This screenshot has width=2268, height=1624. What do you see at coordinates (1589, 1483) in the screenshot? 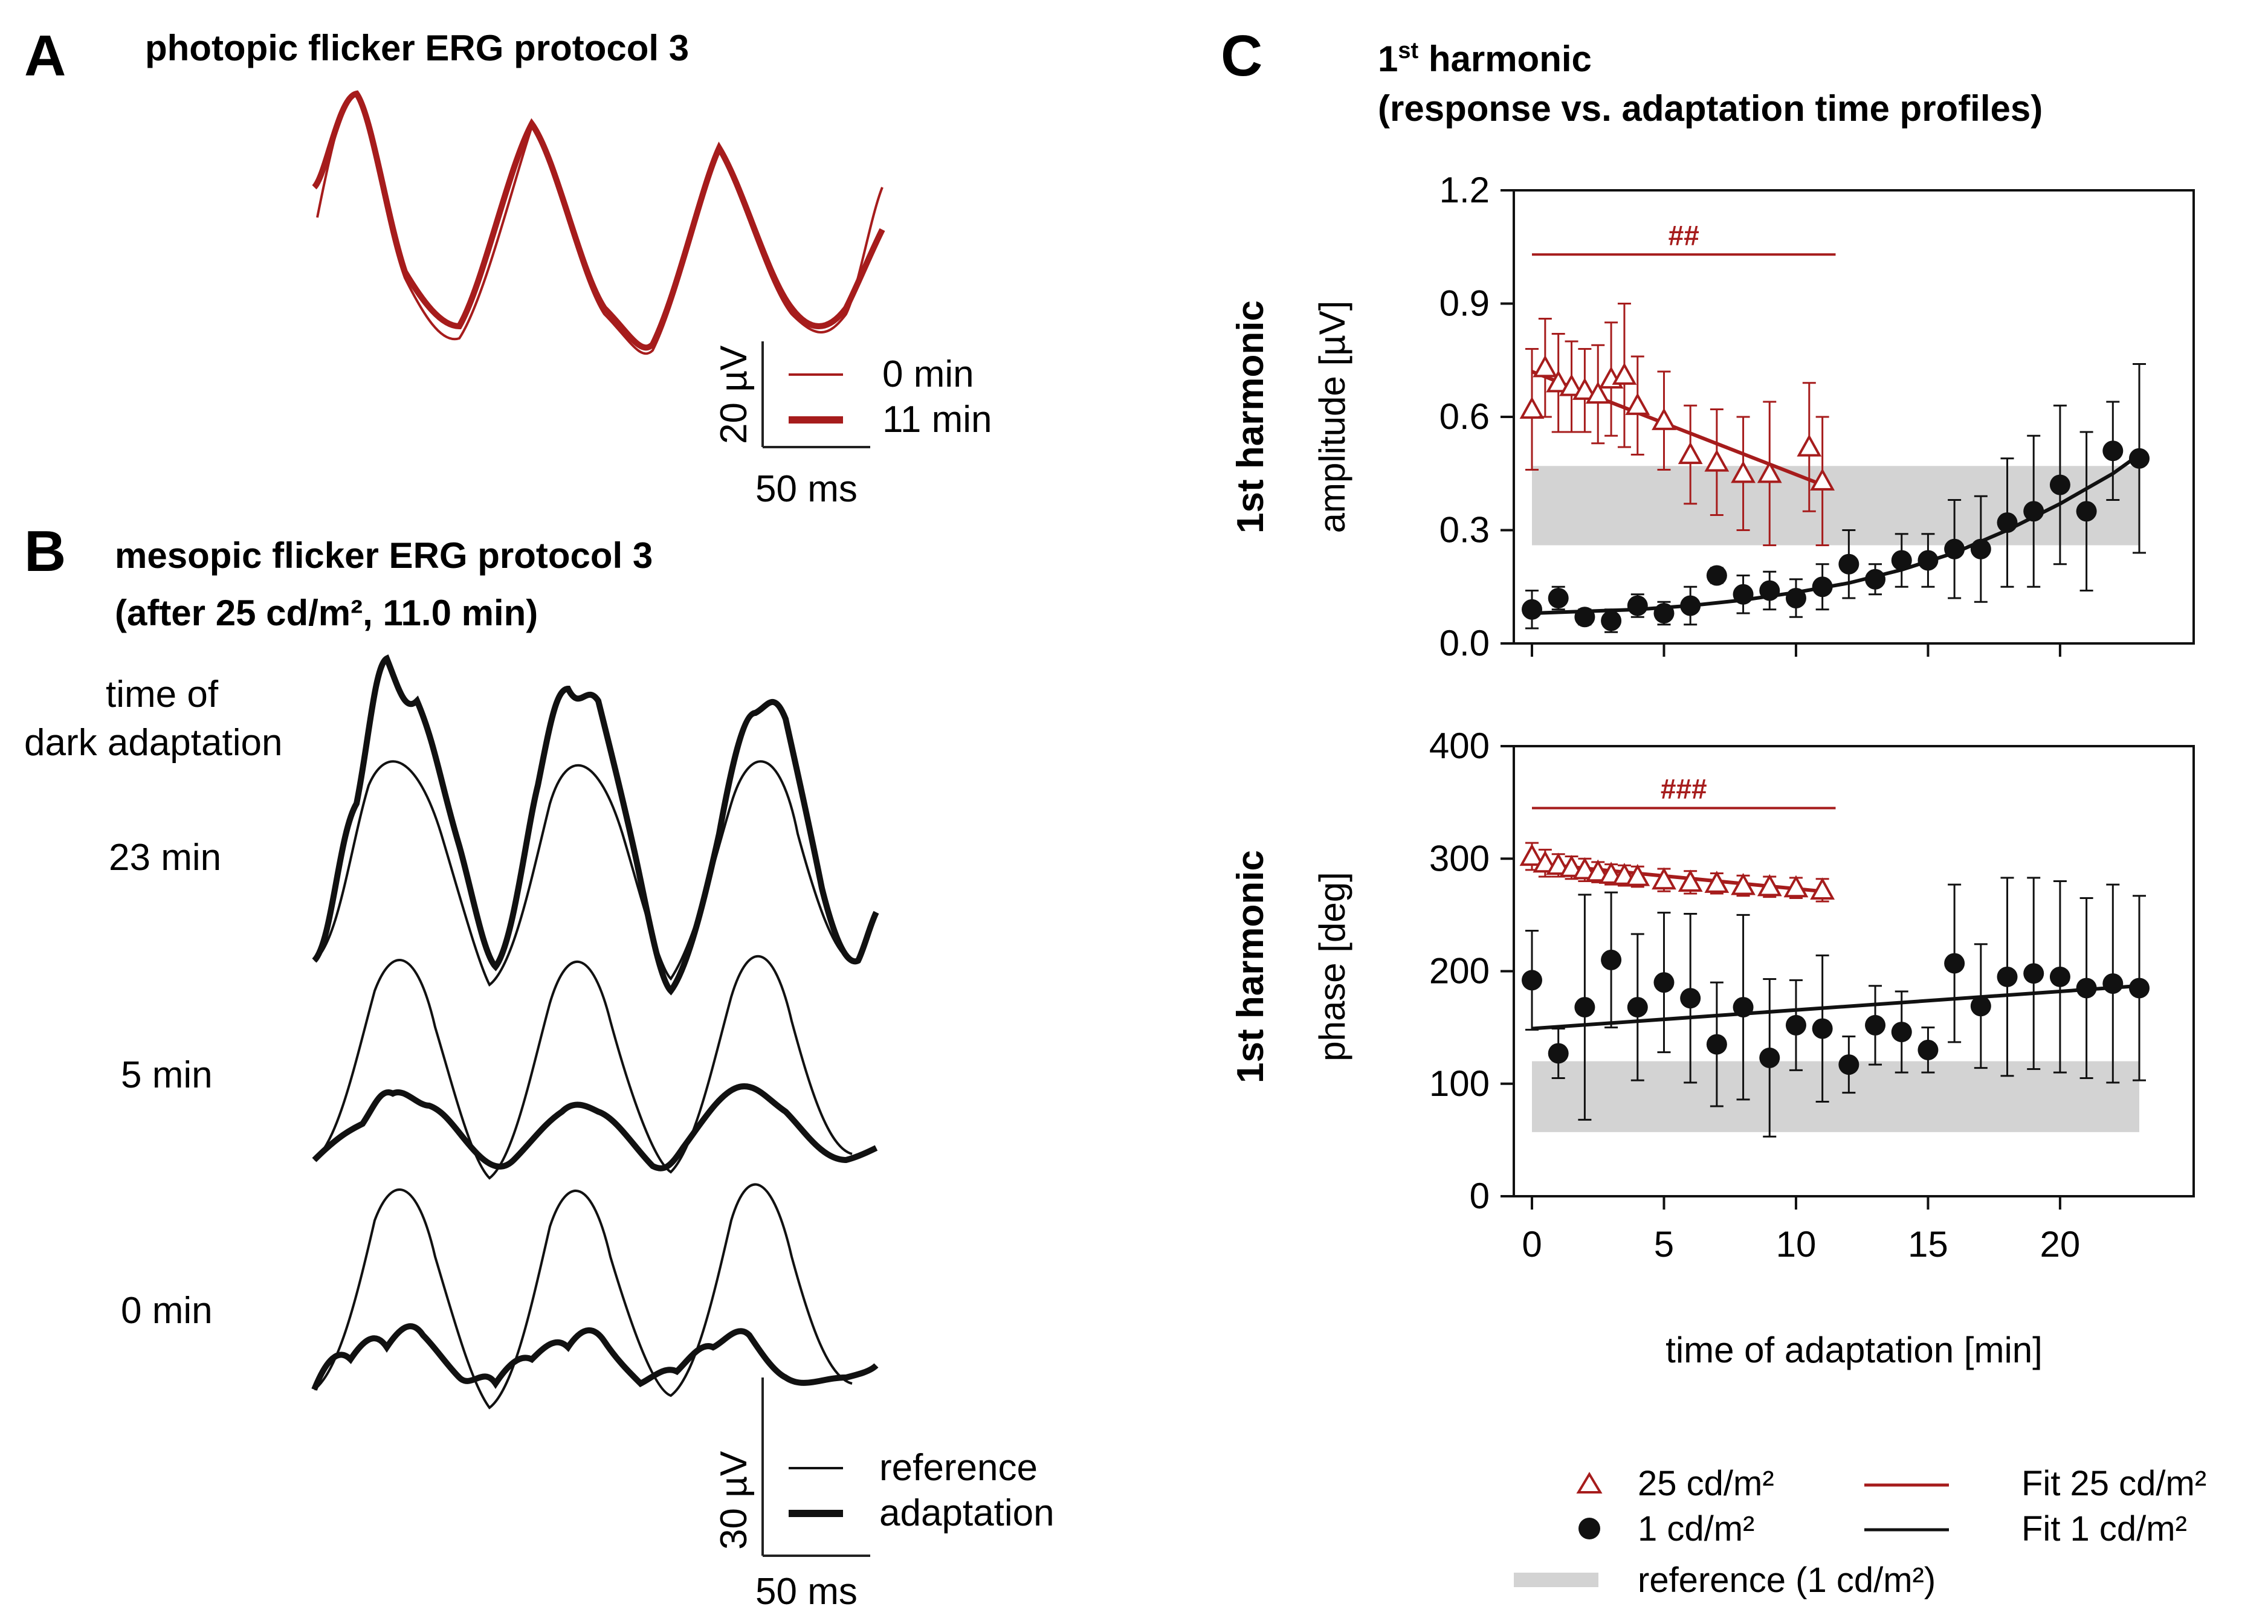
I see `legend-red-triangle-marker` at bounding box center [1589, 1483].